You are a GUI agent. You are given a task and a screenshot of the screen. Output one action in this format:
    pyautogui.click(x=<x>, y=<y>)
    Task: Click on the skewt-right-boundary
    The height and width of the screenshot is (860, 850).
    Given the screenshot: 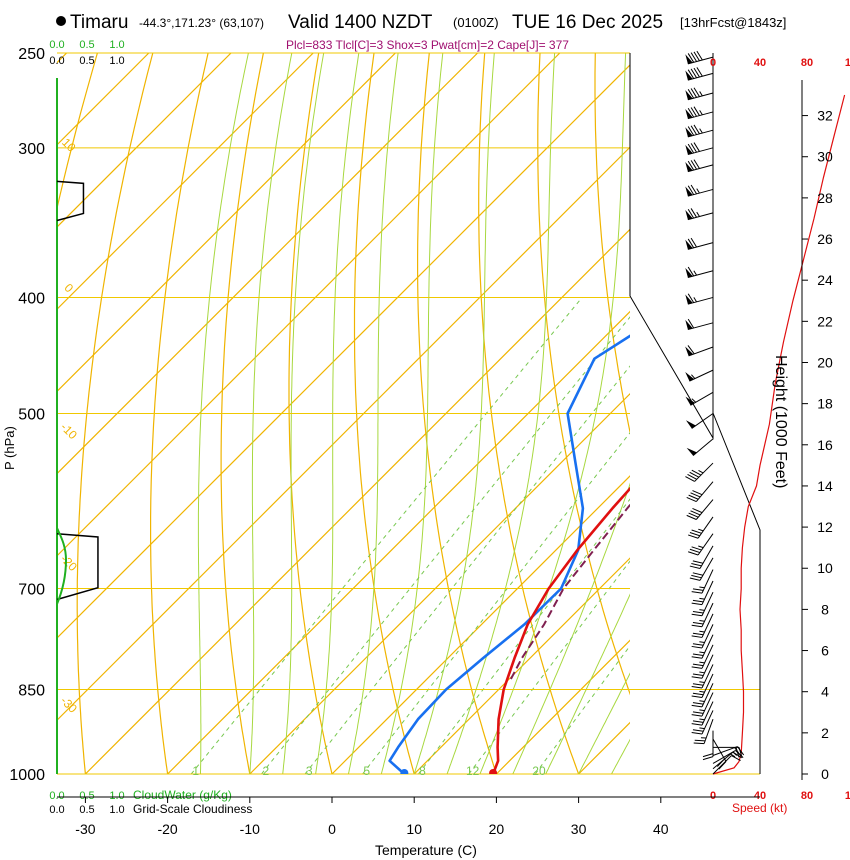 What is the action you would take?
    pyautogui.click(x=695, y=413)
    